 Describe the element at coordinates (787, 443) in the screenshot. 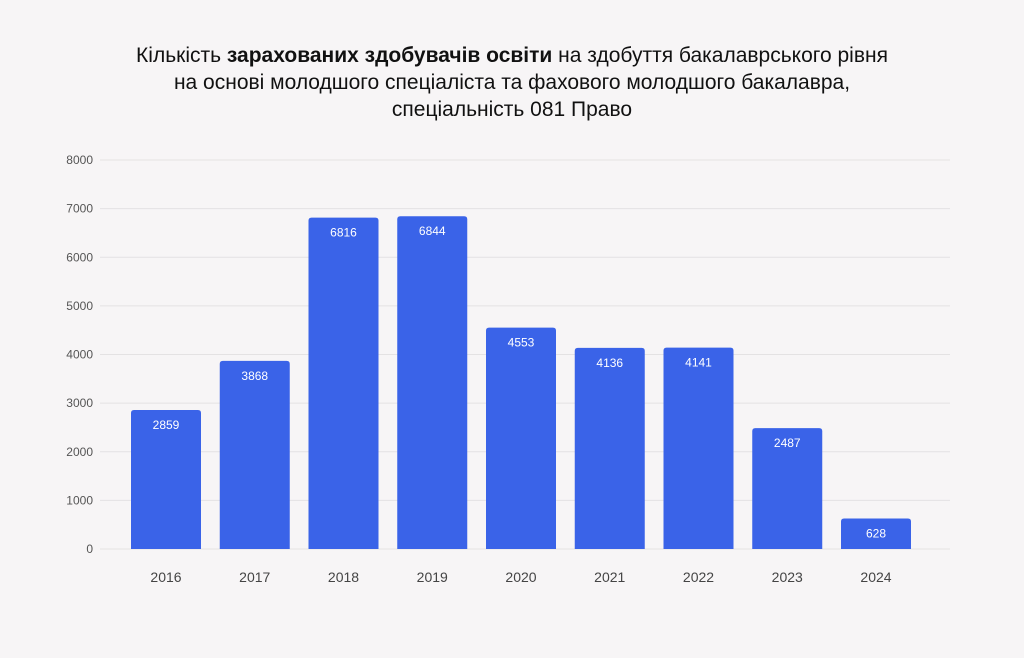

I see `data-label: 2487` at that location.